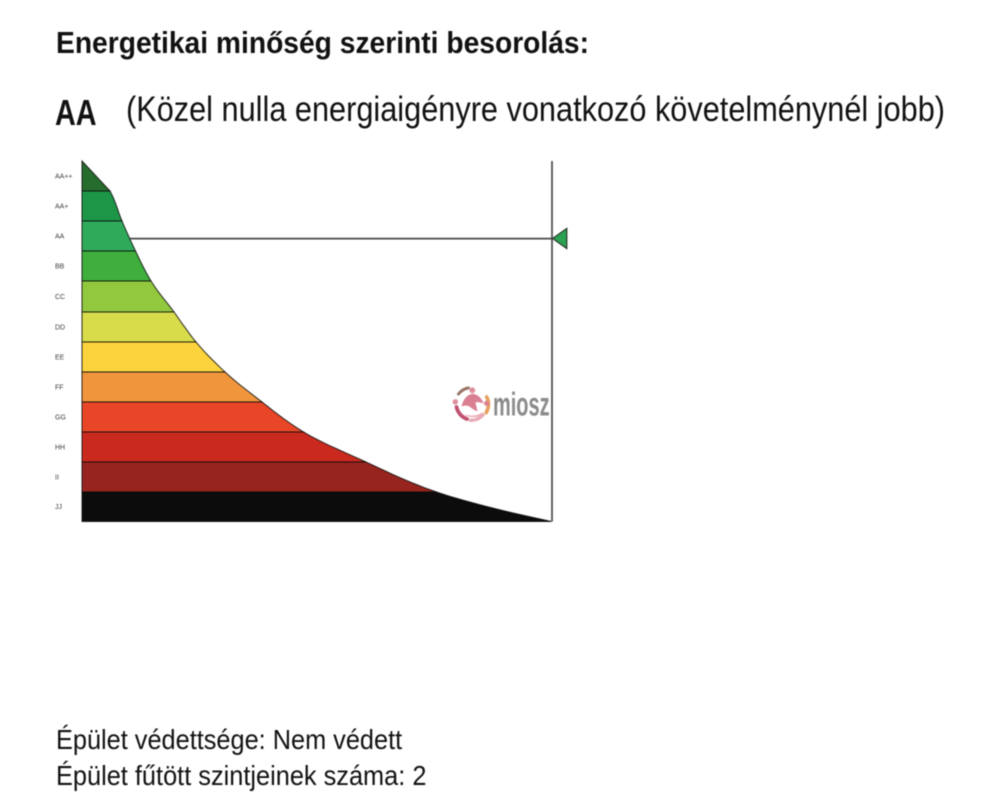  What do you see at coordinates (59, 388) in the screenshot?
I see `svg-text: FF` at bounding box center [59, 388].